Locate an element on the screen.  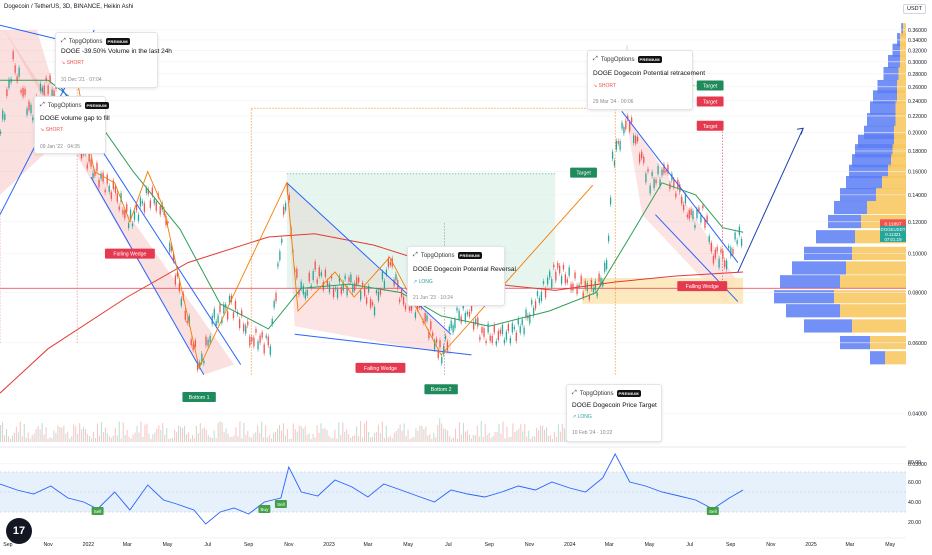
tradingview-logo: 17 is located at coordinates (19, 531).